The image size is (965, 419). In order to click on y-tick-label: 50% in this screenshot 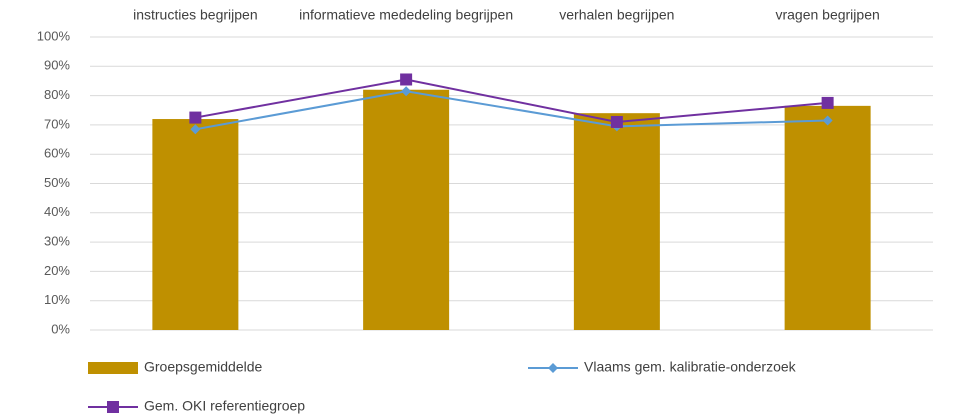, I will do `click(57, 182)`.